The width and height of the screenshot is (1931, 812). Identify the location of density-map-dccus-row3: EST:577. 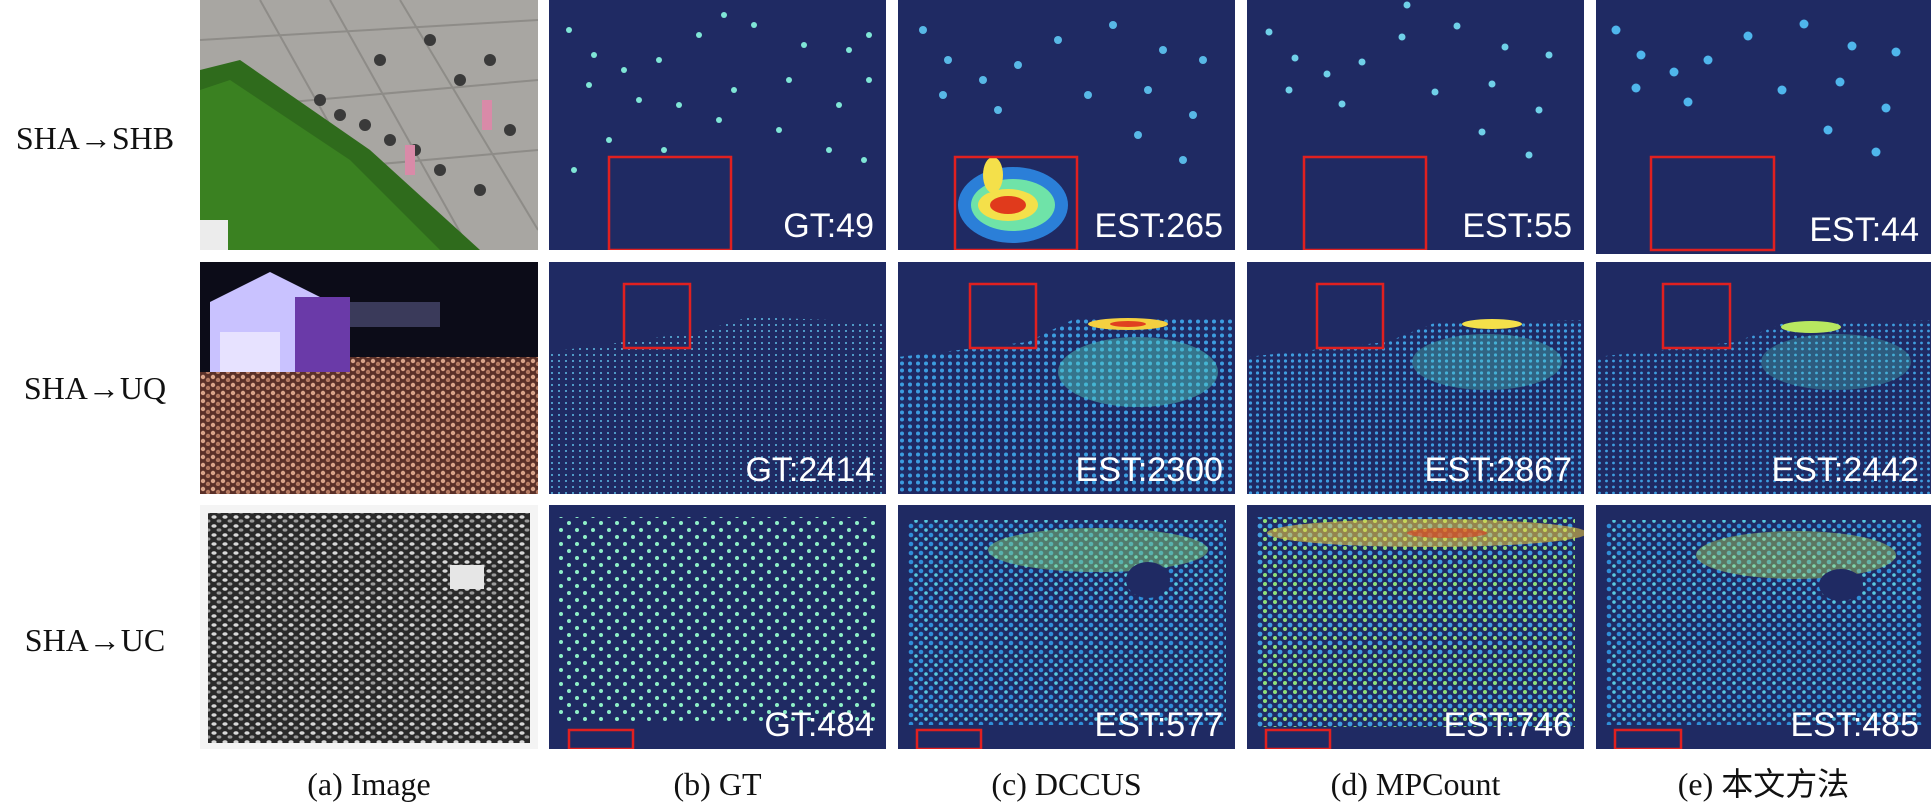
(1066, 627).